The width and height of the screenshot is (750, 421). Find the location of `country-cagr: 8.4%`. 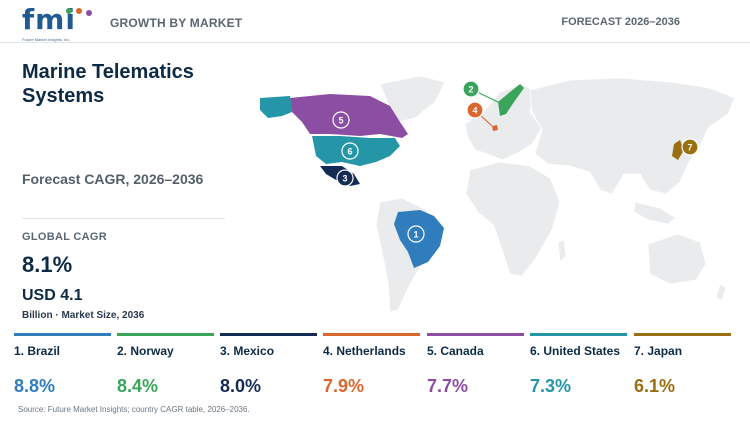

country-cagr: 8.4% is located at coordinates (138, 386).